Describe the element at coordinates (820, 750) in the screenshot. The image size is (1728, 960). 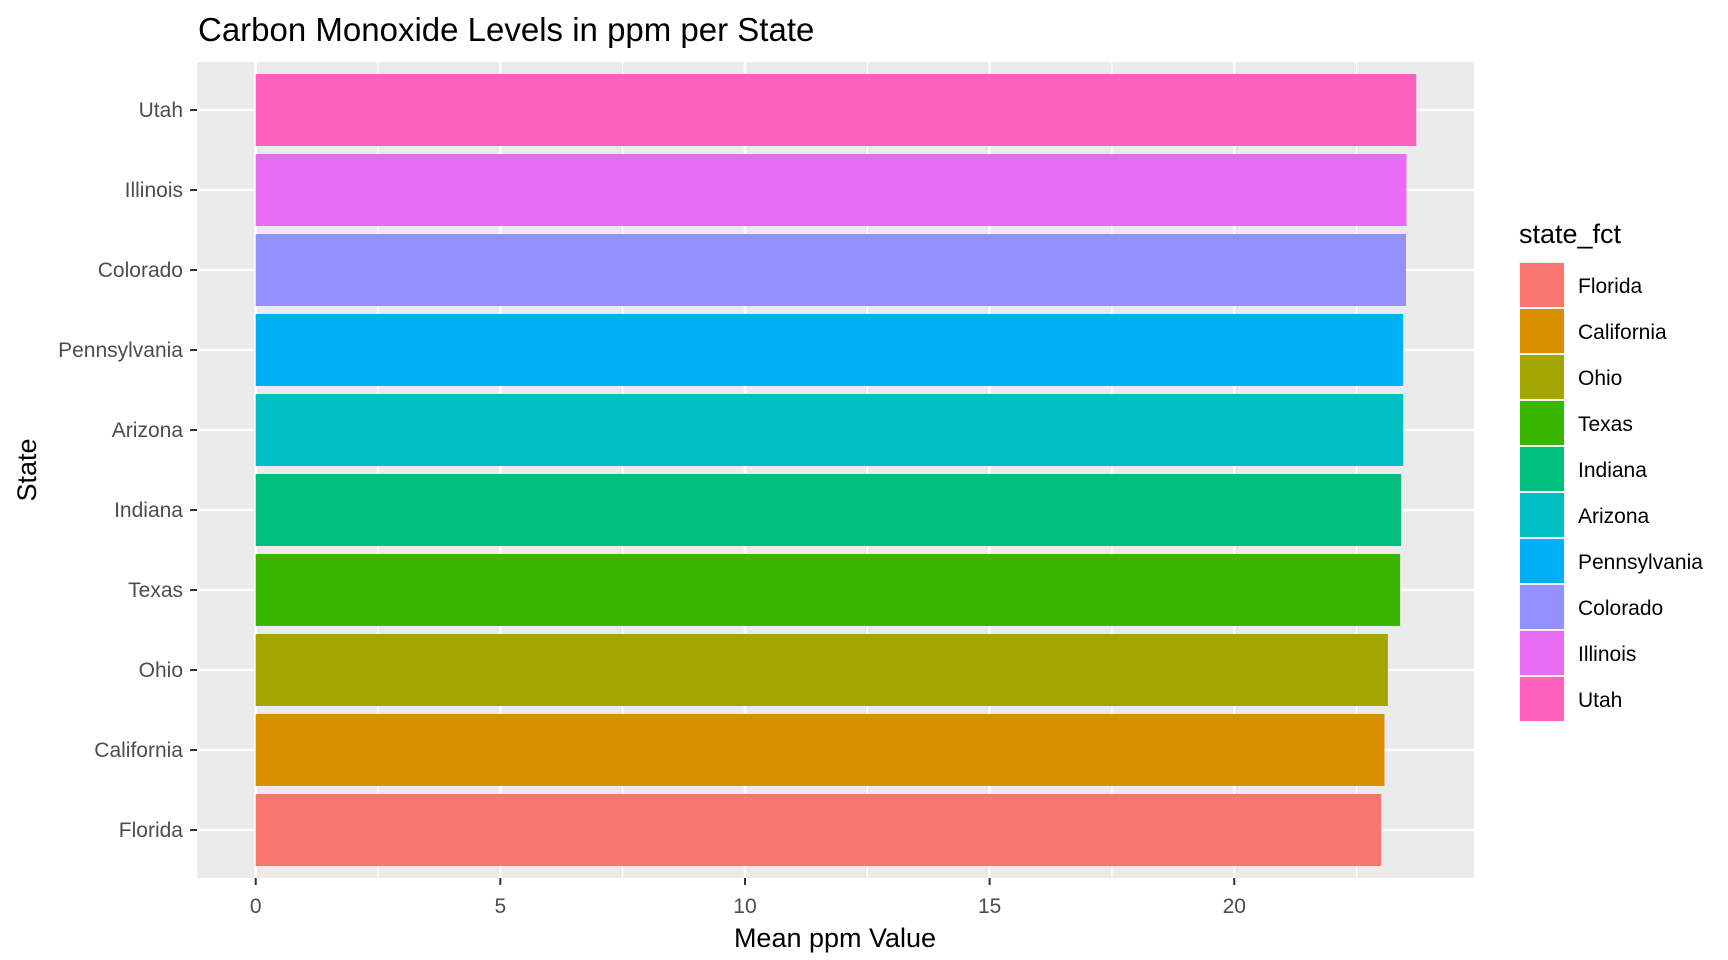
I see `bar-california` at that location.